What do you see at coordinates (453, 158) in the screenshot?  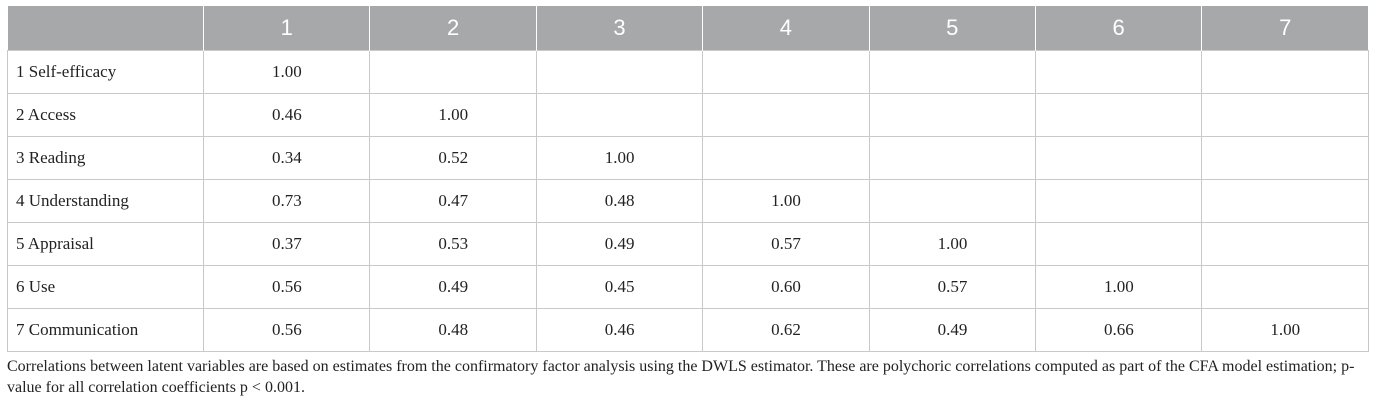 I see `table-cell: 0.52` at bounding box center [453, 158].